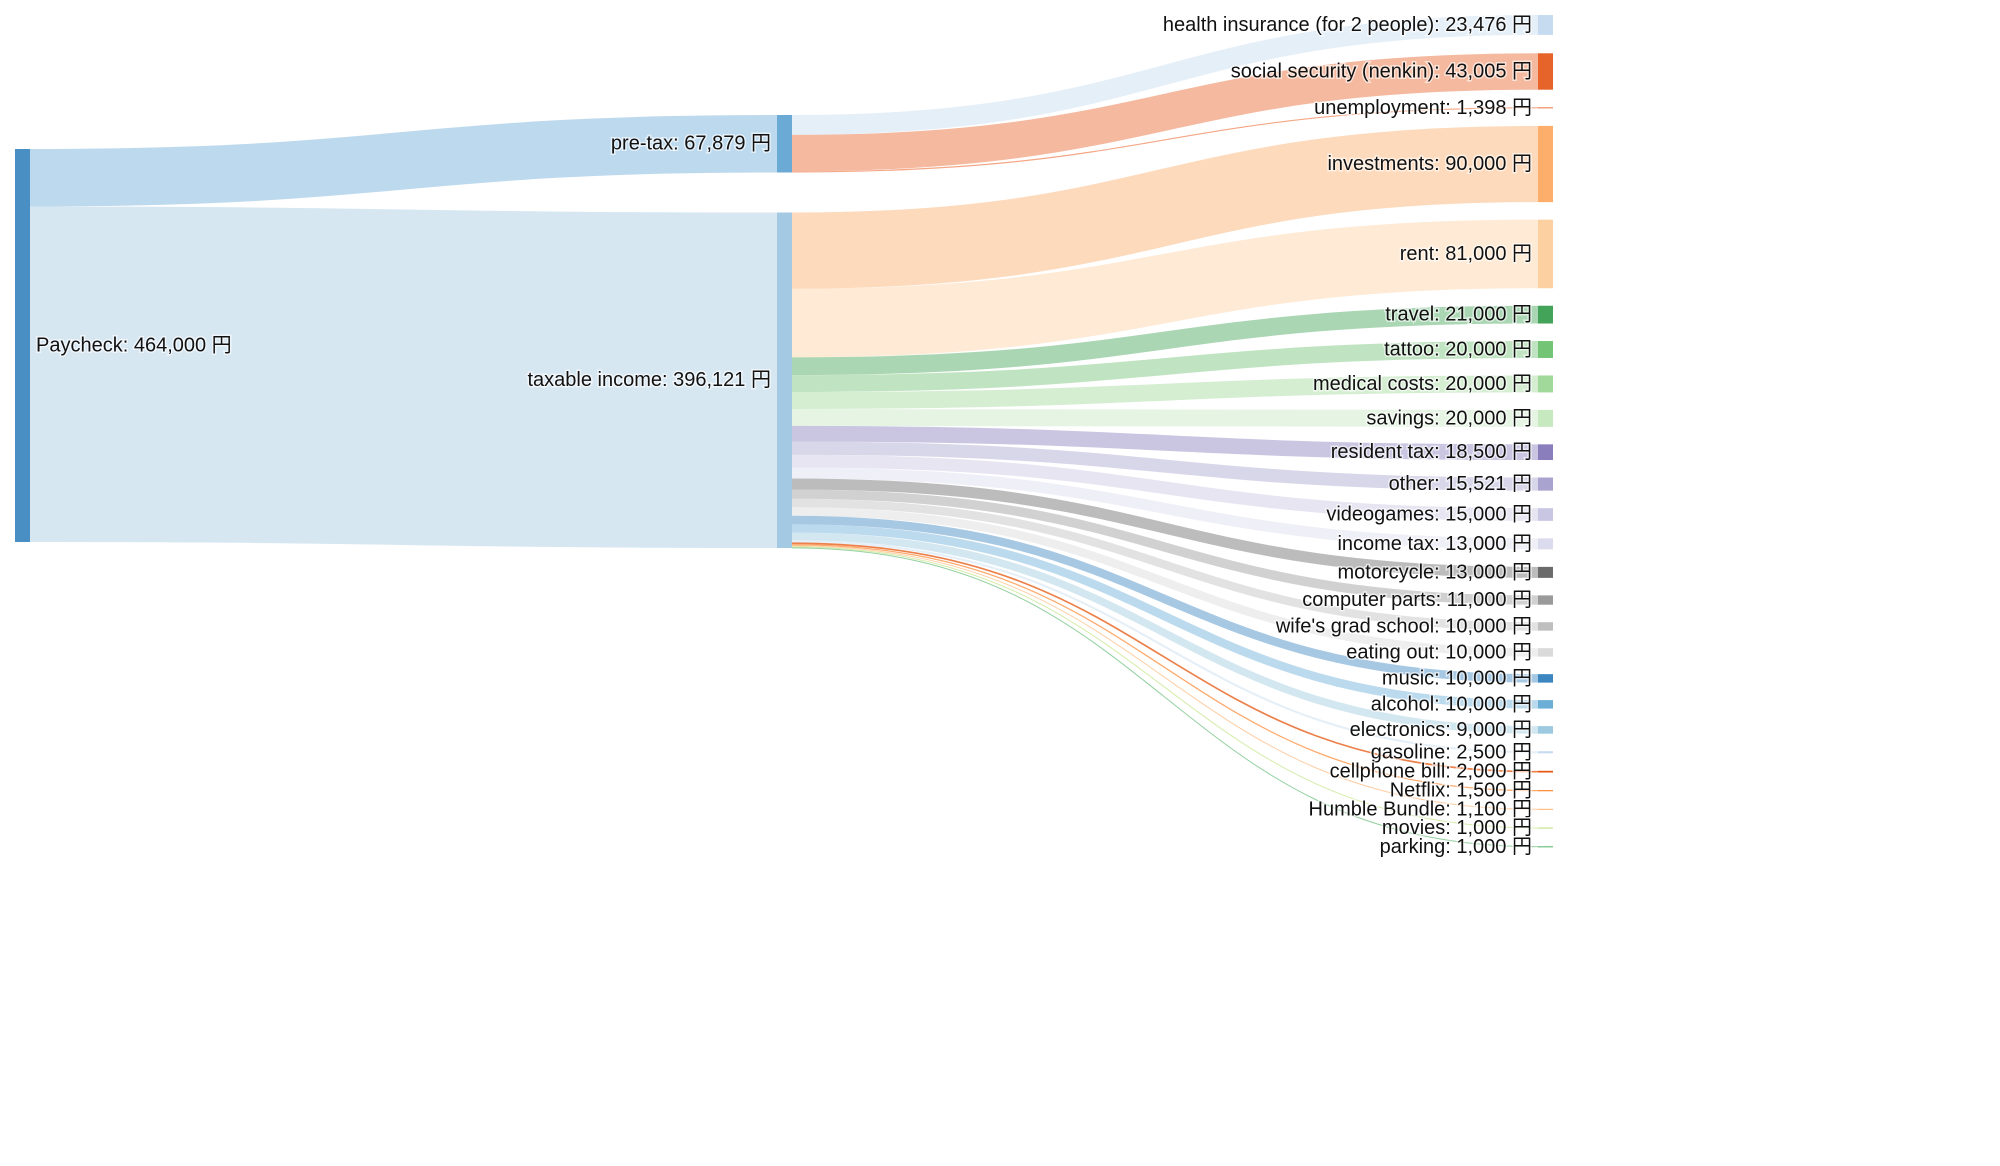  I want to click on label-alcohol: alcohol: 10,000 円, so click(1451, 704).